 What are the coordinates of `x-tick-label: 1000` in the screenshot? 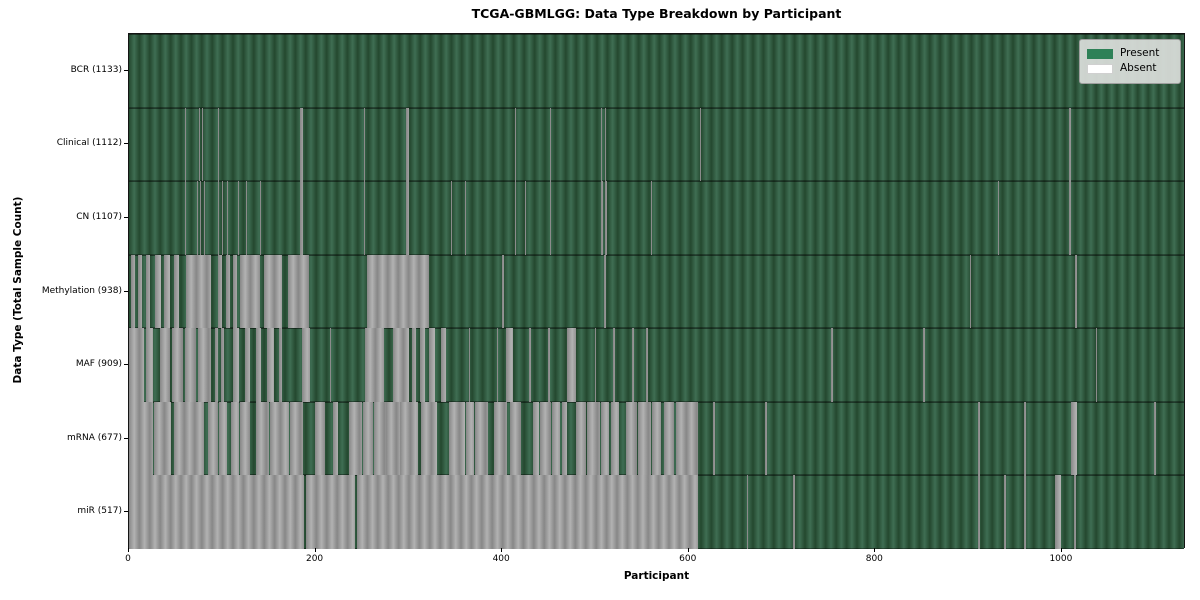 It's located at (1061, 559).